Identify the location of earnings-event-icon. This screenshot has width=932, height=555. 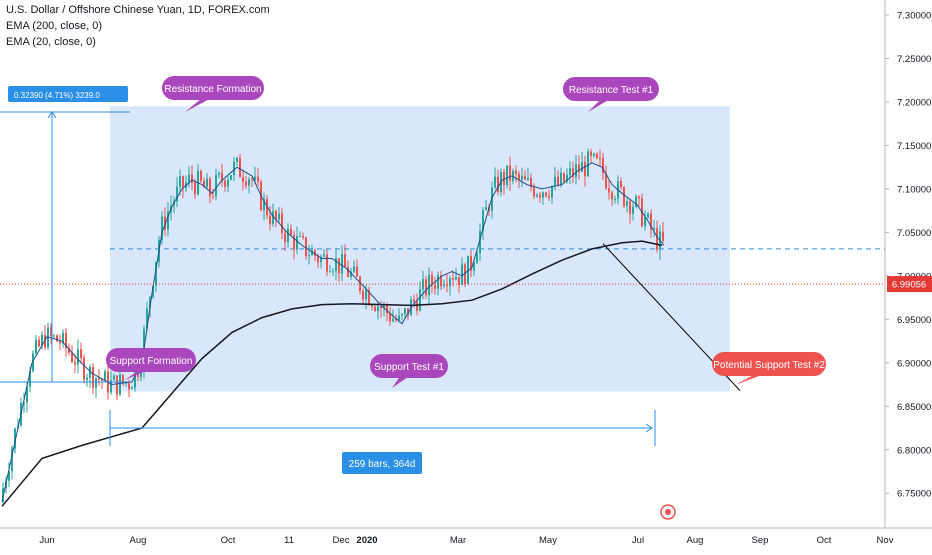
(668, 512).